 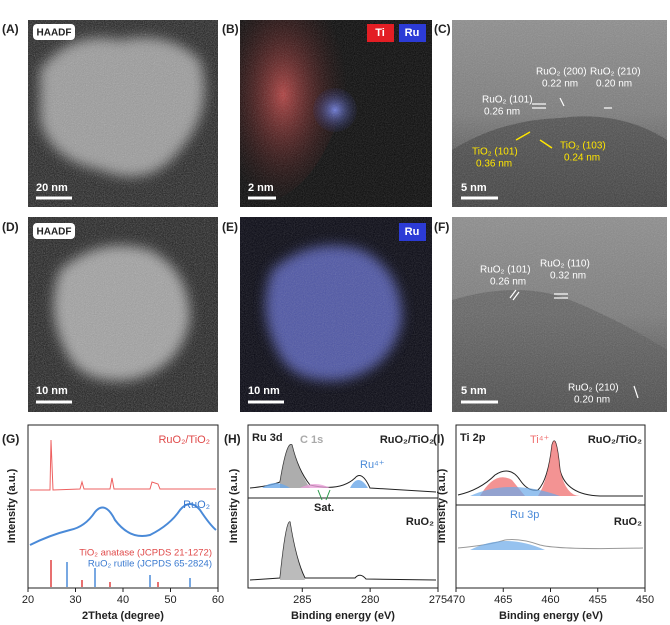 What do you see at coordinates (267, 438) in the screenshot?
I see `element-label: Ru 3d` at bounding box center [267, 438].